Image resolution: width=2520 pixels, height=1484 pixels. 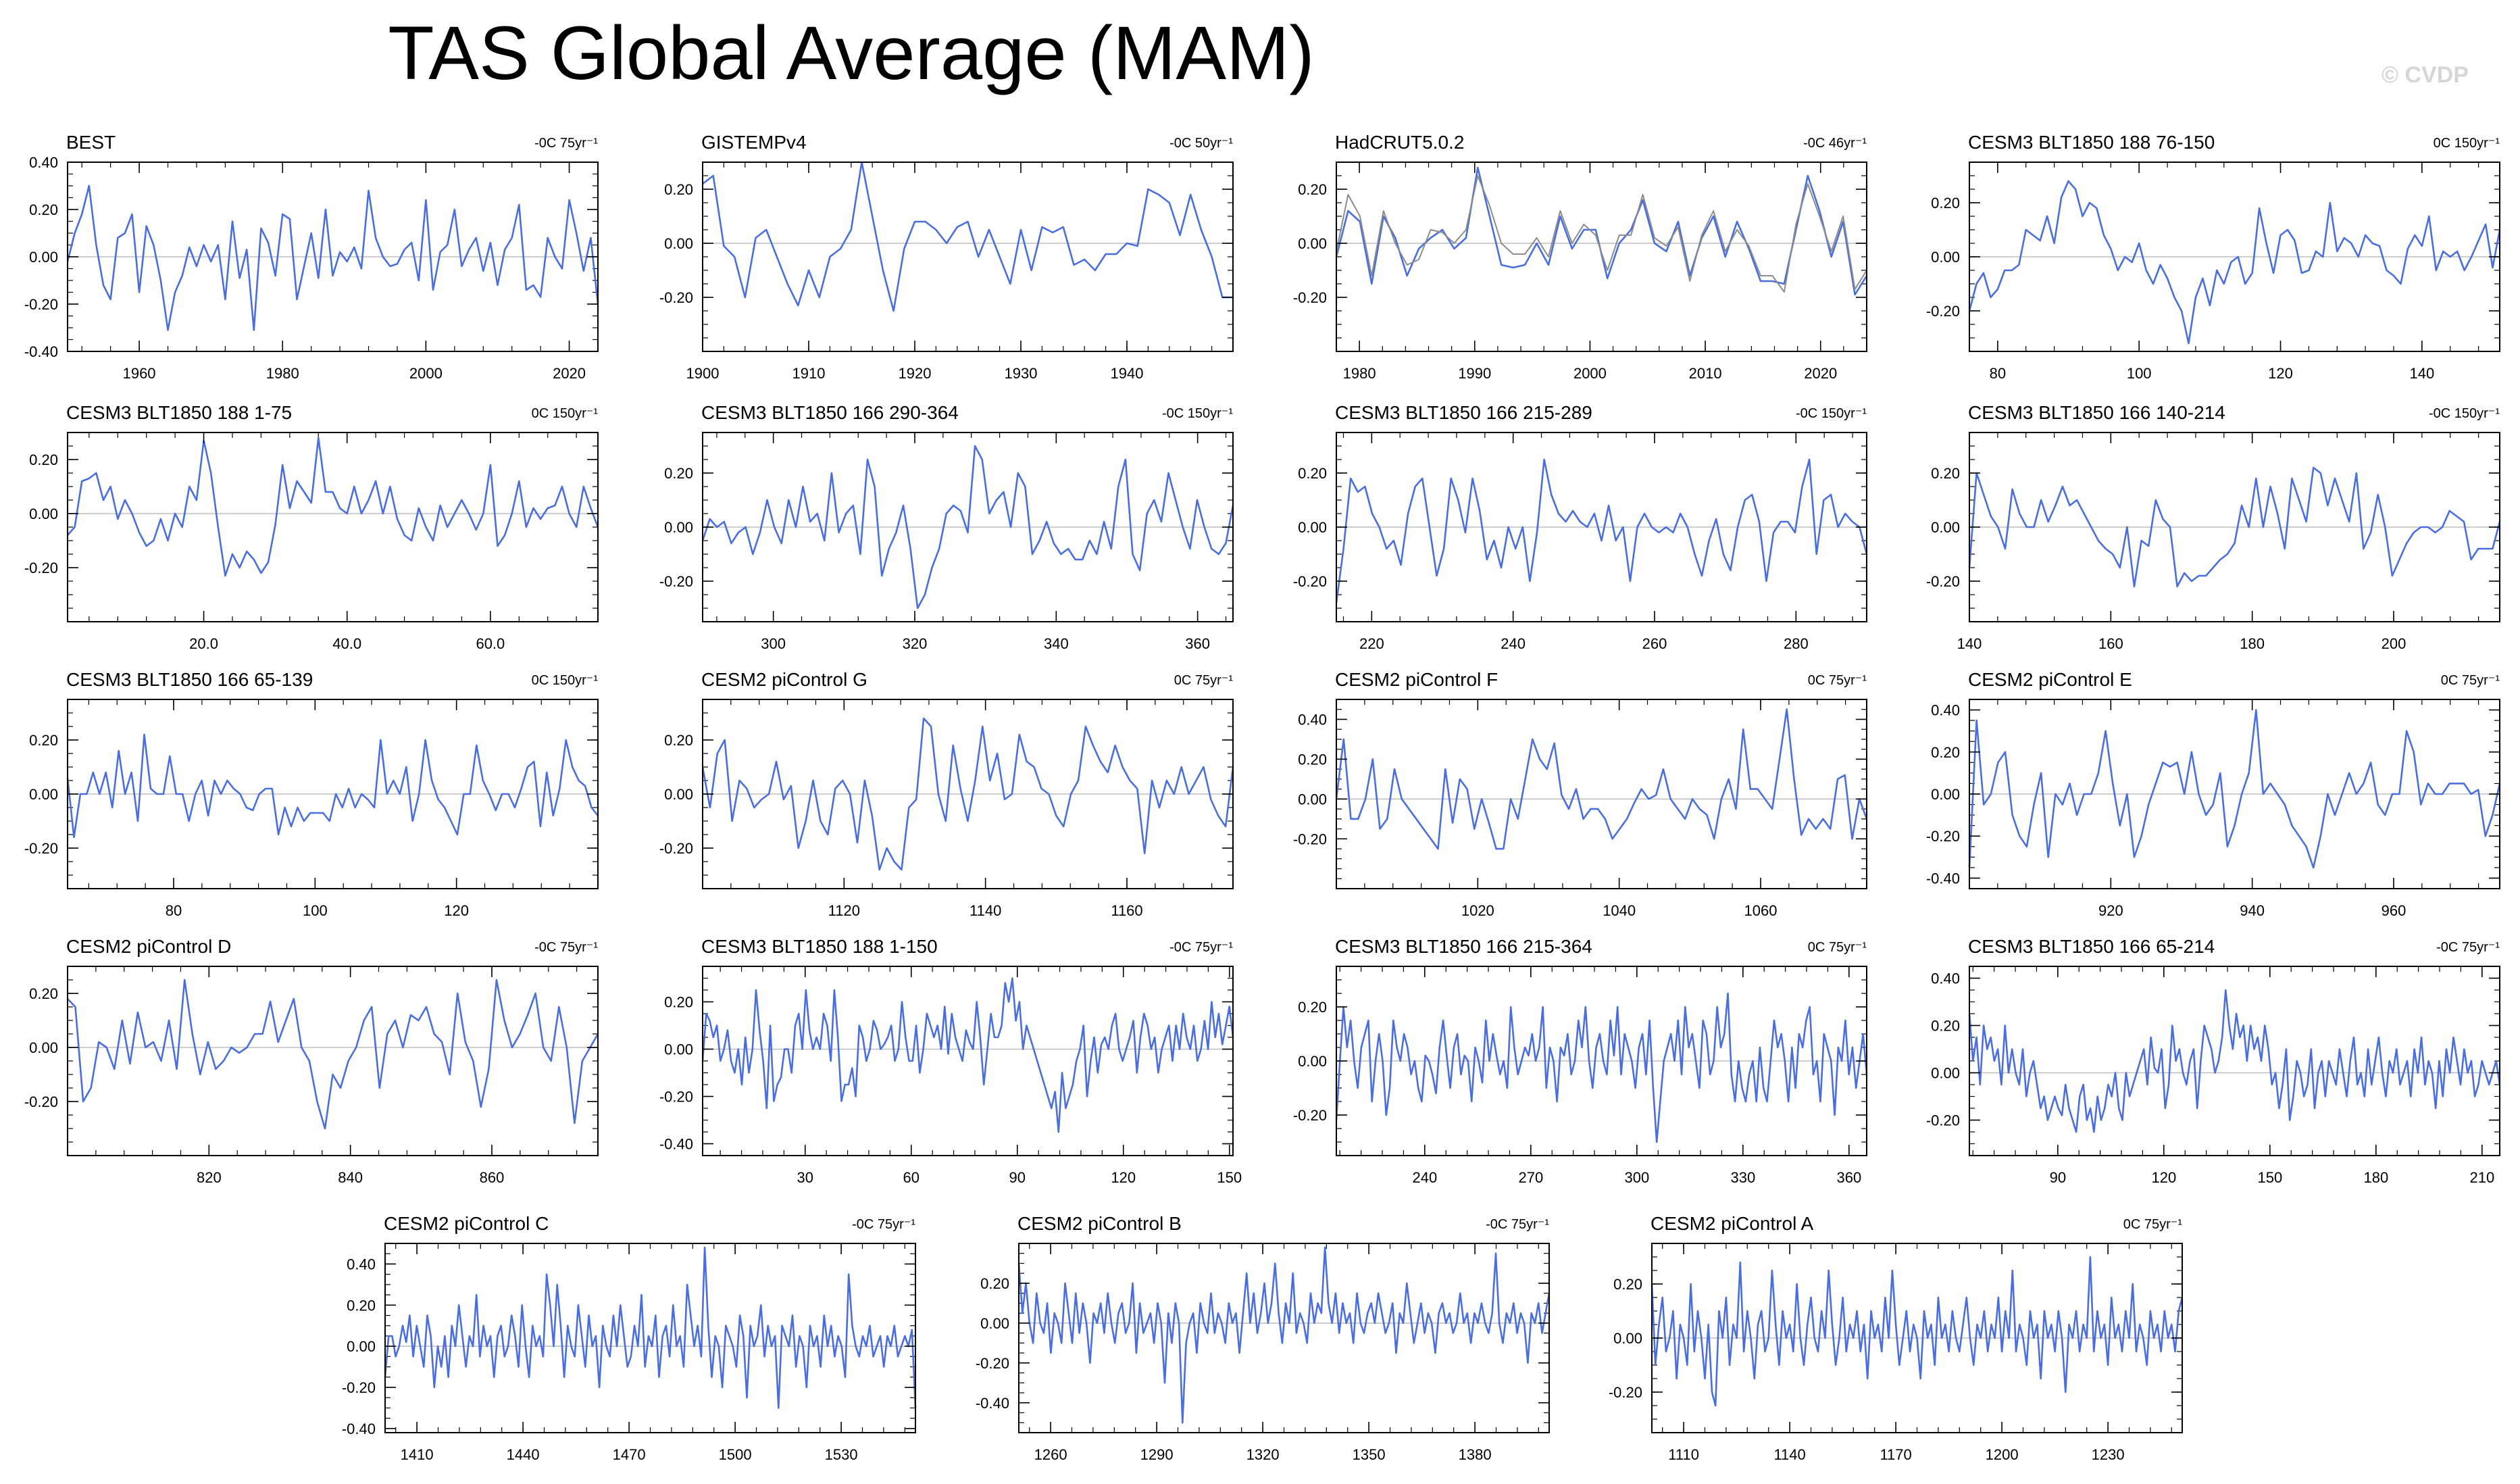 What do you see at coordinates (1820, 373) in the screenshot?
I see `x-tick-label: 2020` at bounding box center [1820, 373].